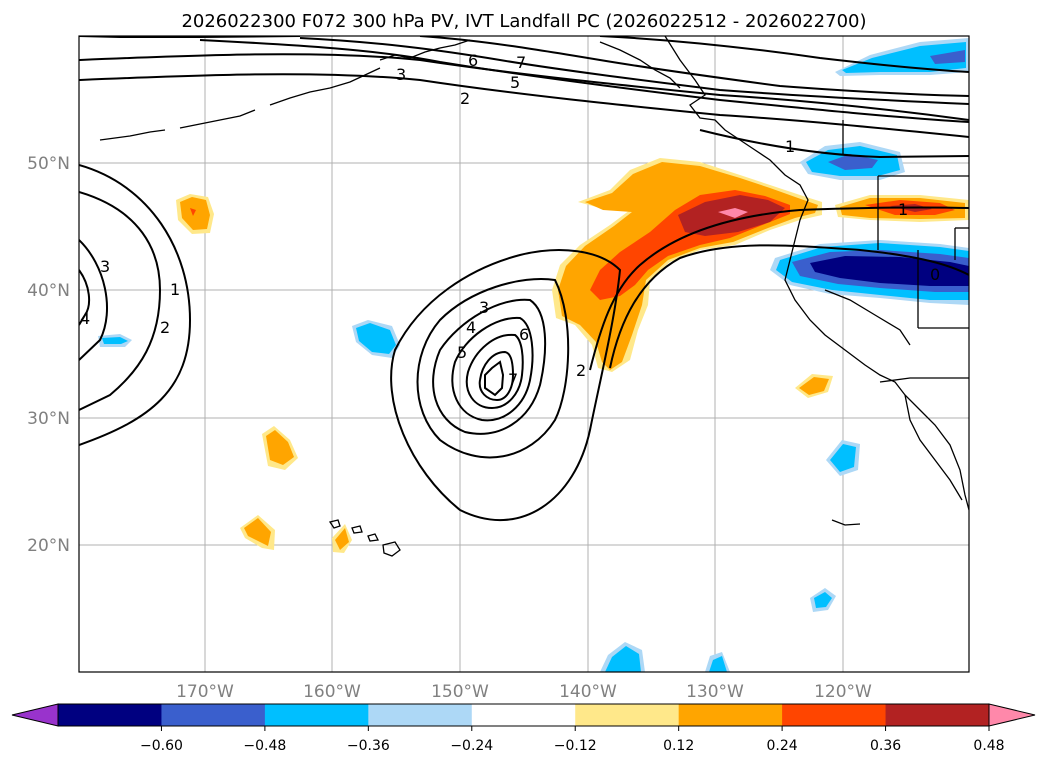  Describe the element at coordinates (332, 692) in the screenshot. I see `lon-label: 160°W` at that location.